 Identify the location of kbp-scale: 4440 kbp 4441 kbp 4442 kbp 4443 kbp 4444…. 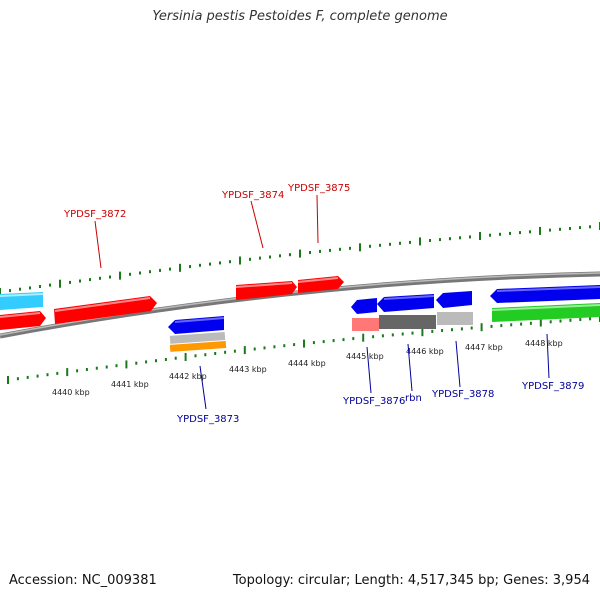
(307, 368).